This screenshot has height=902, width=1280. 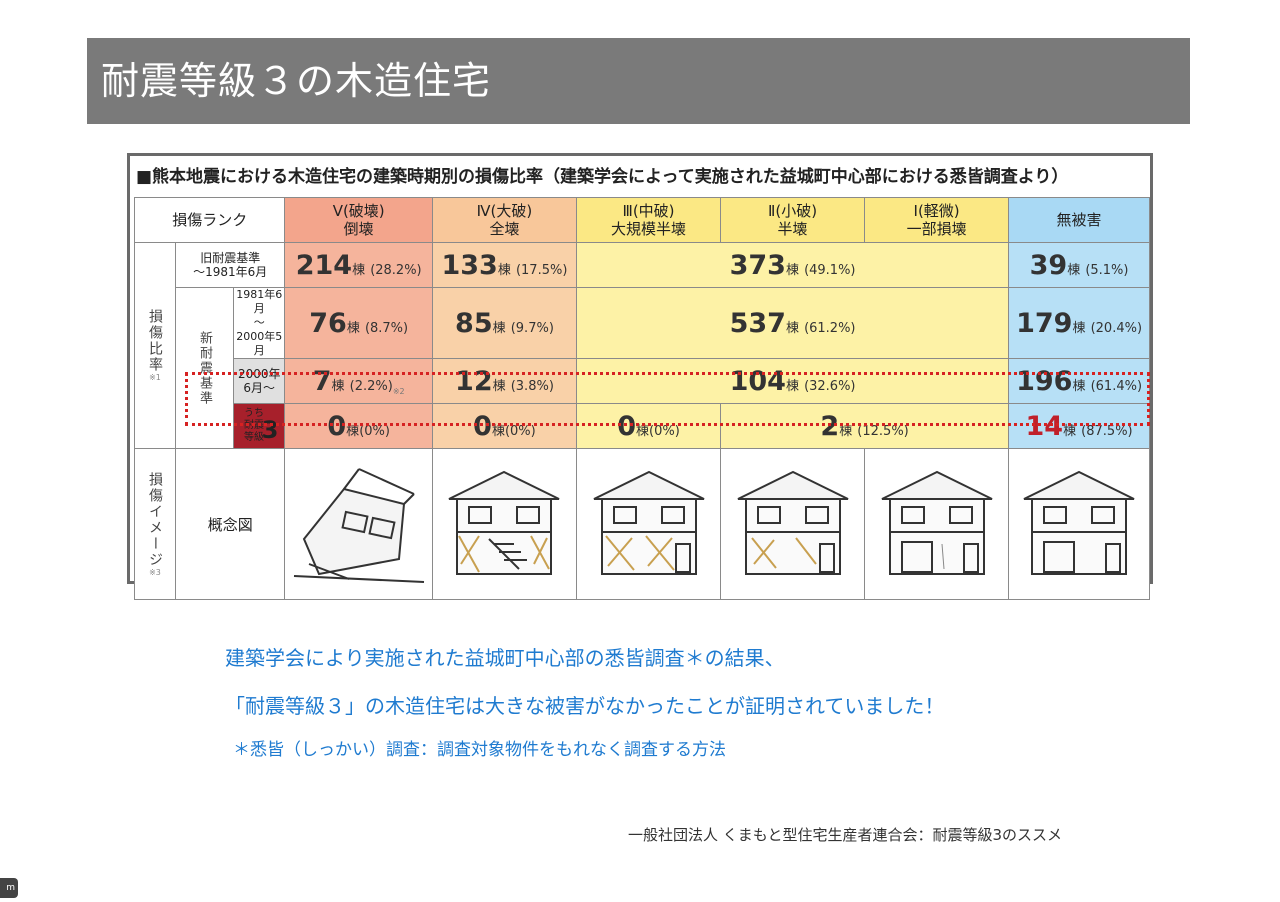 I want to click on cell-grade3-v21: 2棟 (12.5%), so click(x=865, y=426).